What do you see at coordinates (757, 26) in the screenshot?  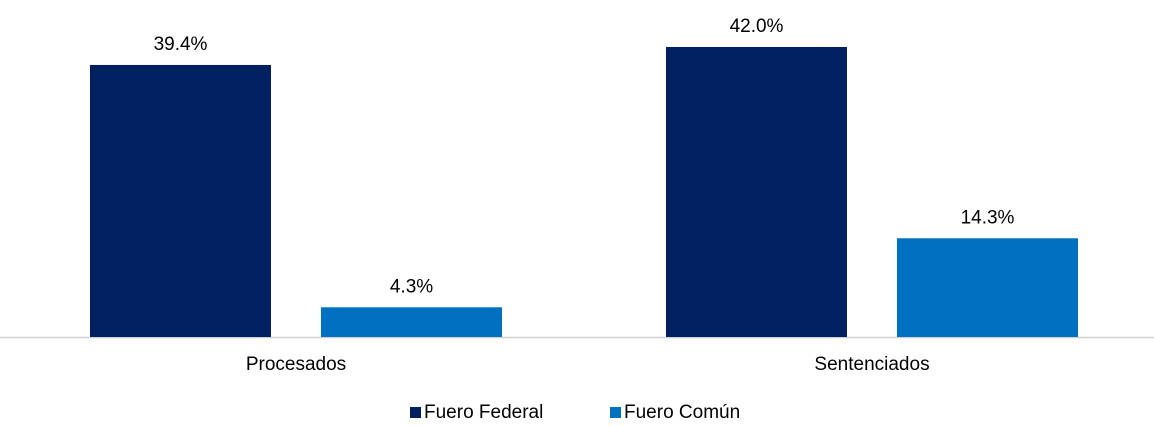 I see `data-label: 42.0%` at bounding box center [757, 26].